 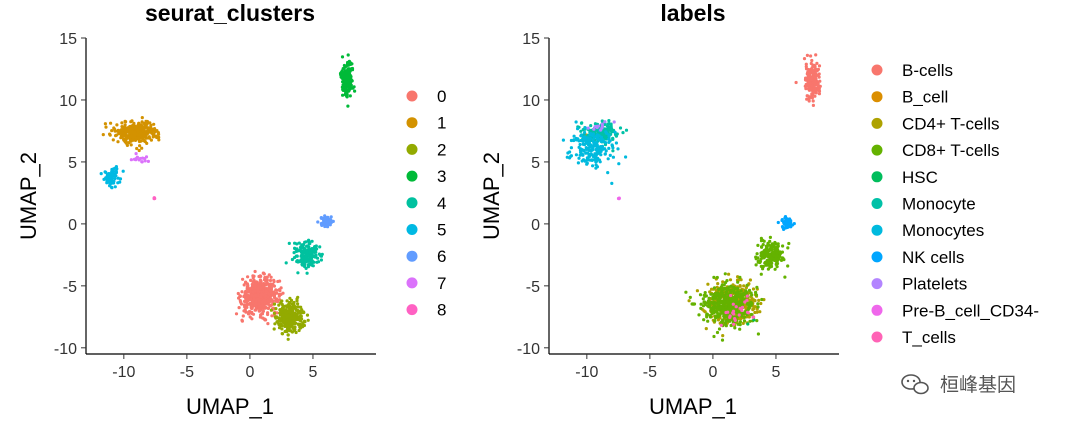 What do you see at coordinates (249, 372) in the screenshot?
I see `x-tick-label: 0` at bounding box center [249, 372].